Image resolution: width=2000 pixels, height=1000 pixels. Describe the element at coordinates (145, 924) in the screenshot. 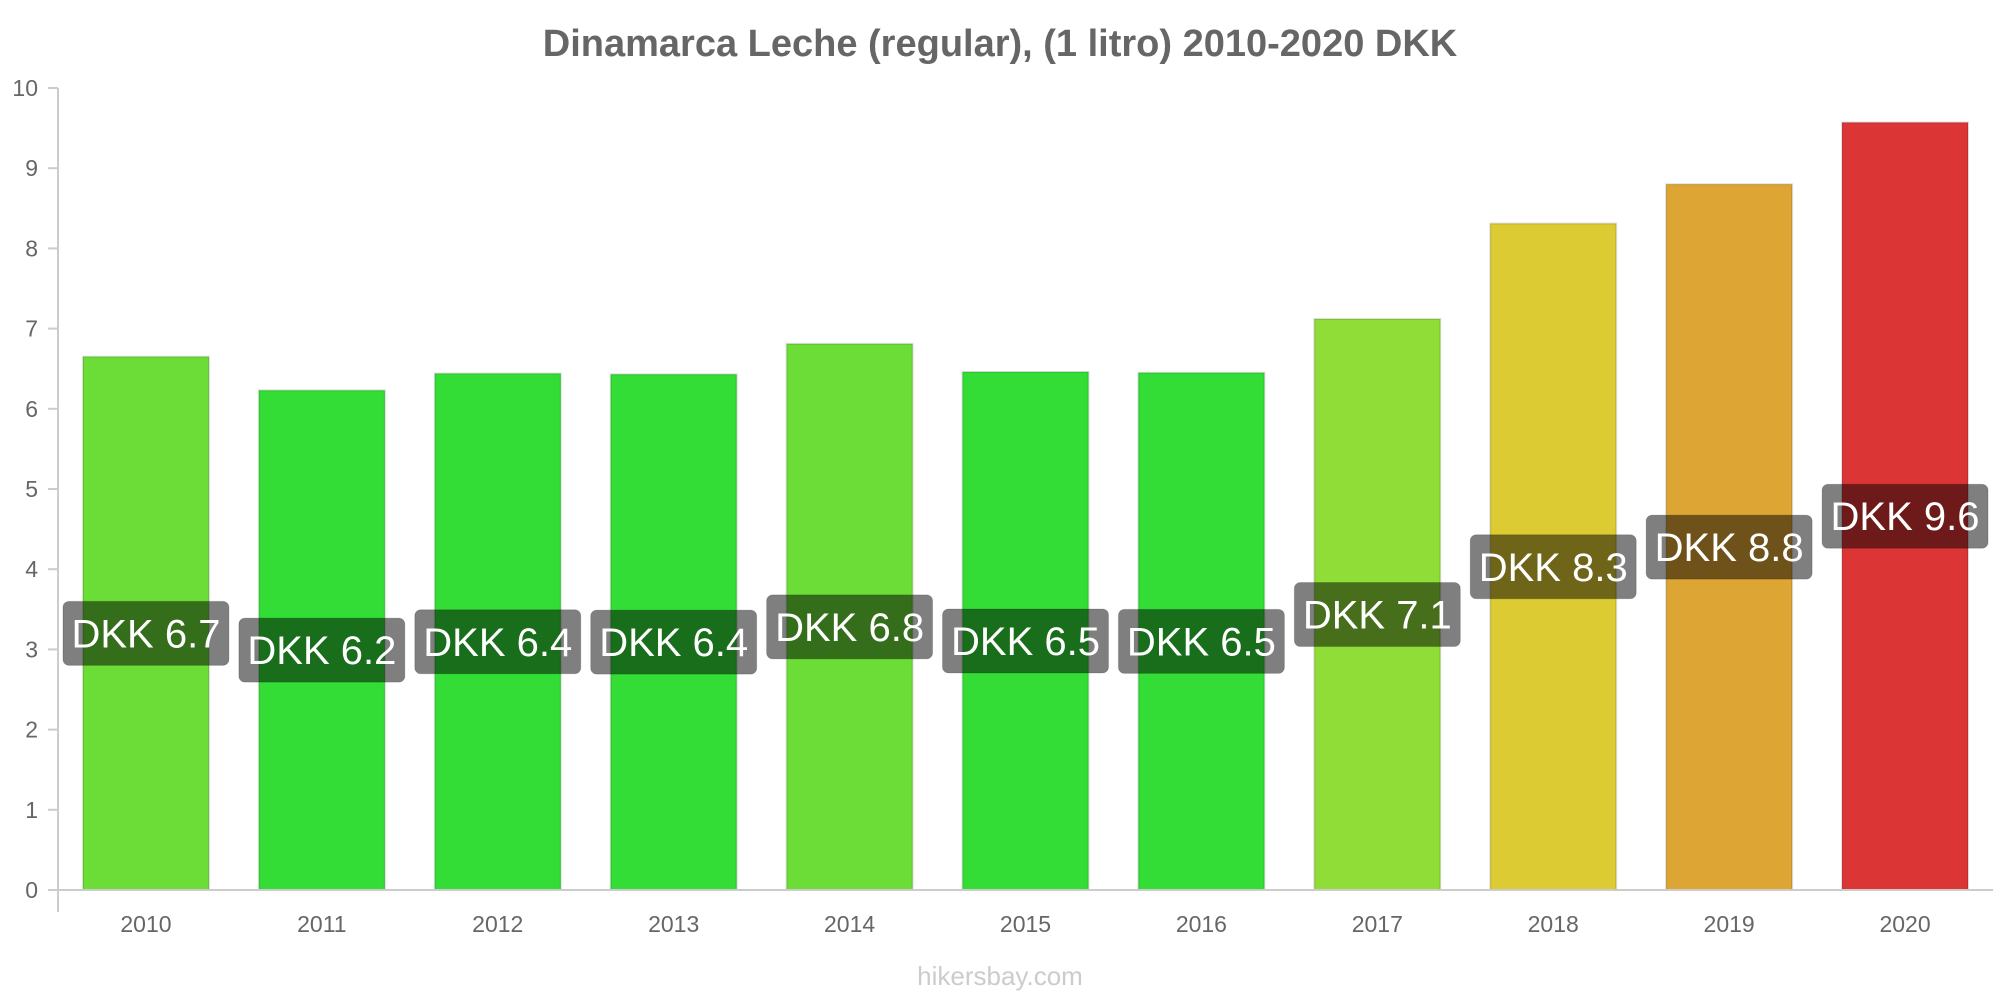

I see `x-tick-label: 2010` at that location.